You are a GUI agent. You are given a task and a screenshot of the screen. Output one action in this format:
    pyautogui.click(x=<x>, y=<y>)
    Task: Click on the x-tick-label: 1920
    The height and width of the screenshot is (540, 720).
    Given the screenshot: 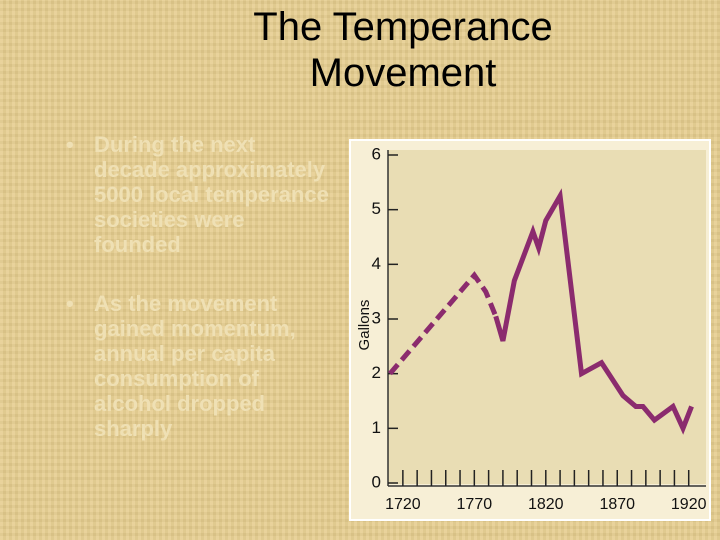 What is the action you would take?
    pyautogui.click(x=689, y=504)
    